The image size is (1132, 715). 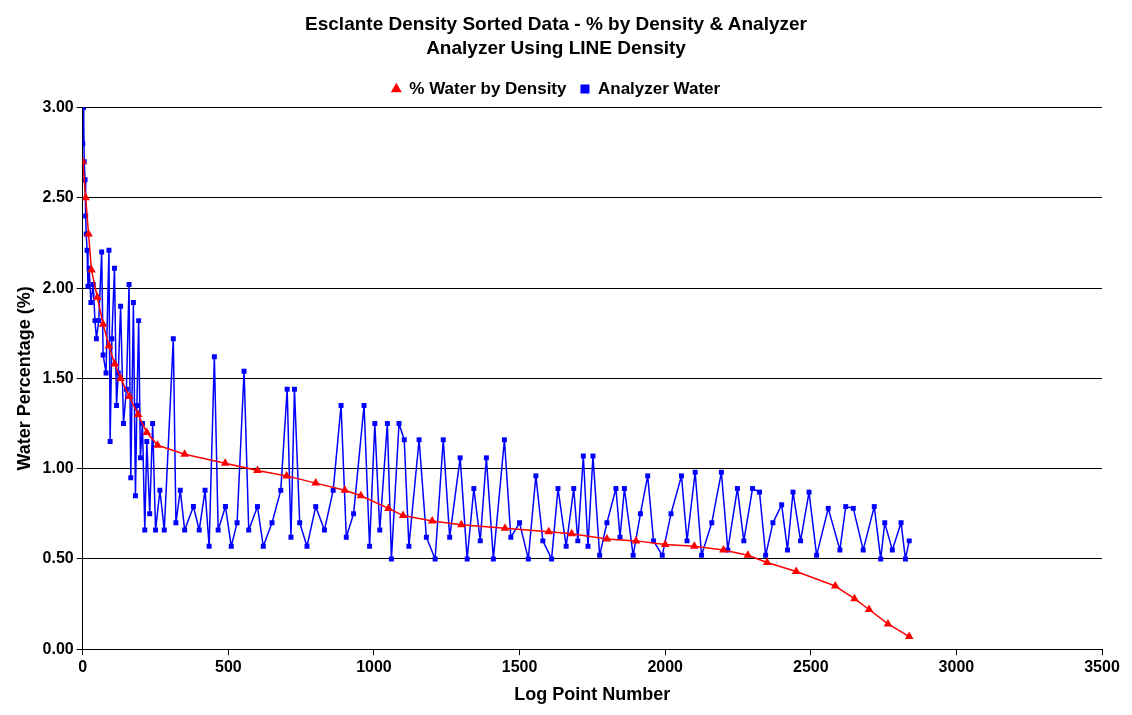 I want to click on y-axis-title: Water Percentage (%), so click(x=23, y=378).